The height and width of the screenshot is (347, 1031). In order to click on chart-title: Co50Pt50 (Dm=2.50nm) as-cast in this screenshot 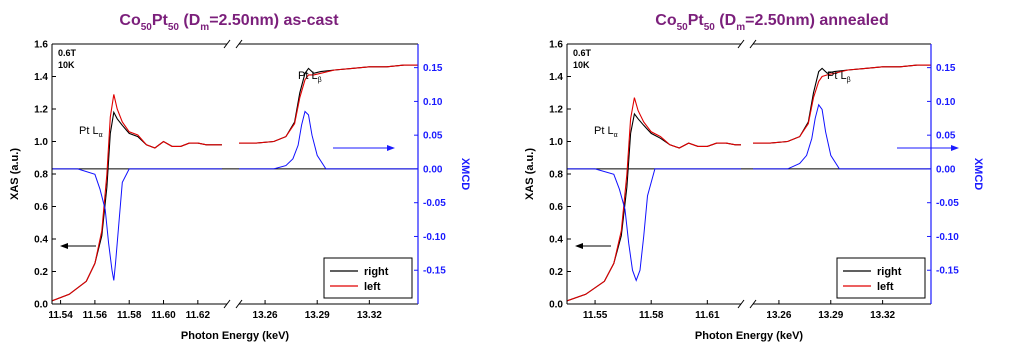, I will do `click(229, 22)`.